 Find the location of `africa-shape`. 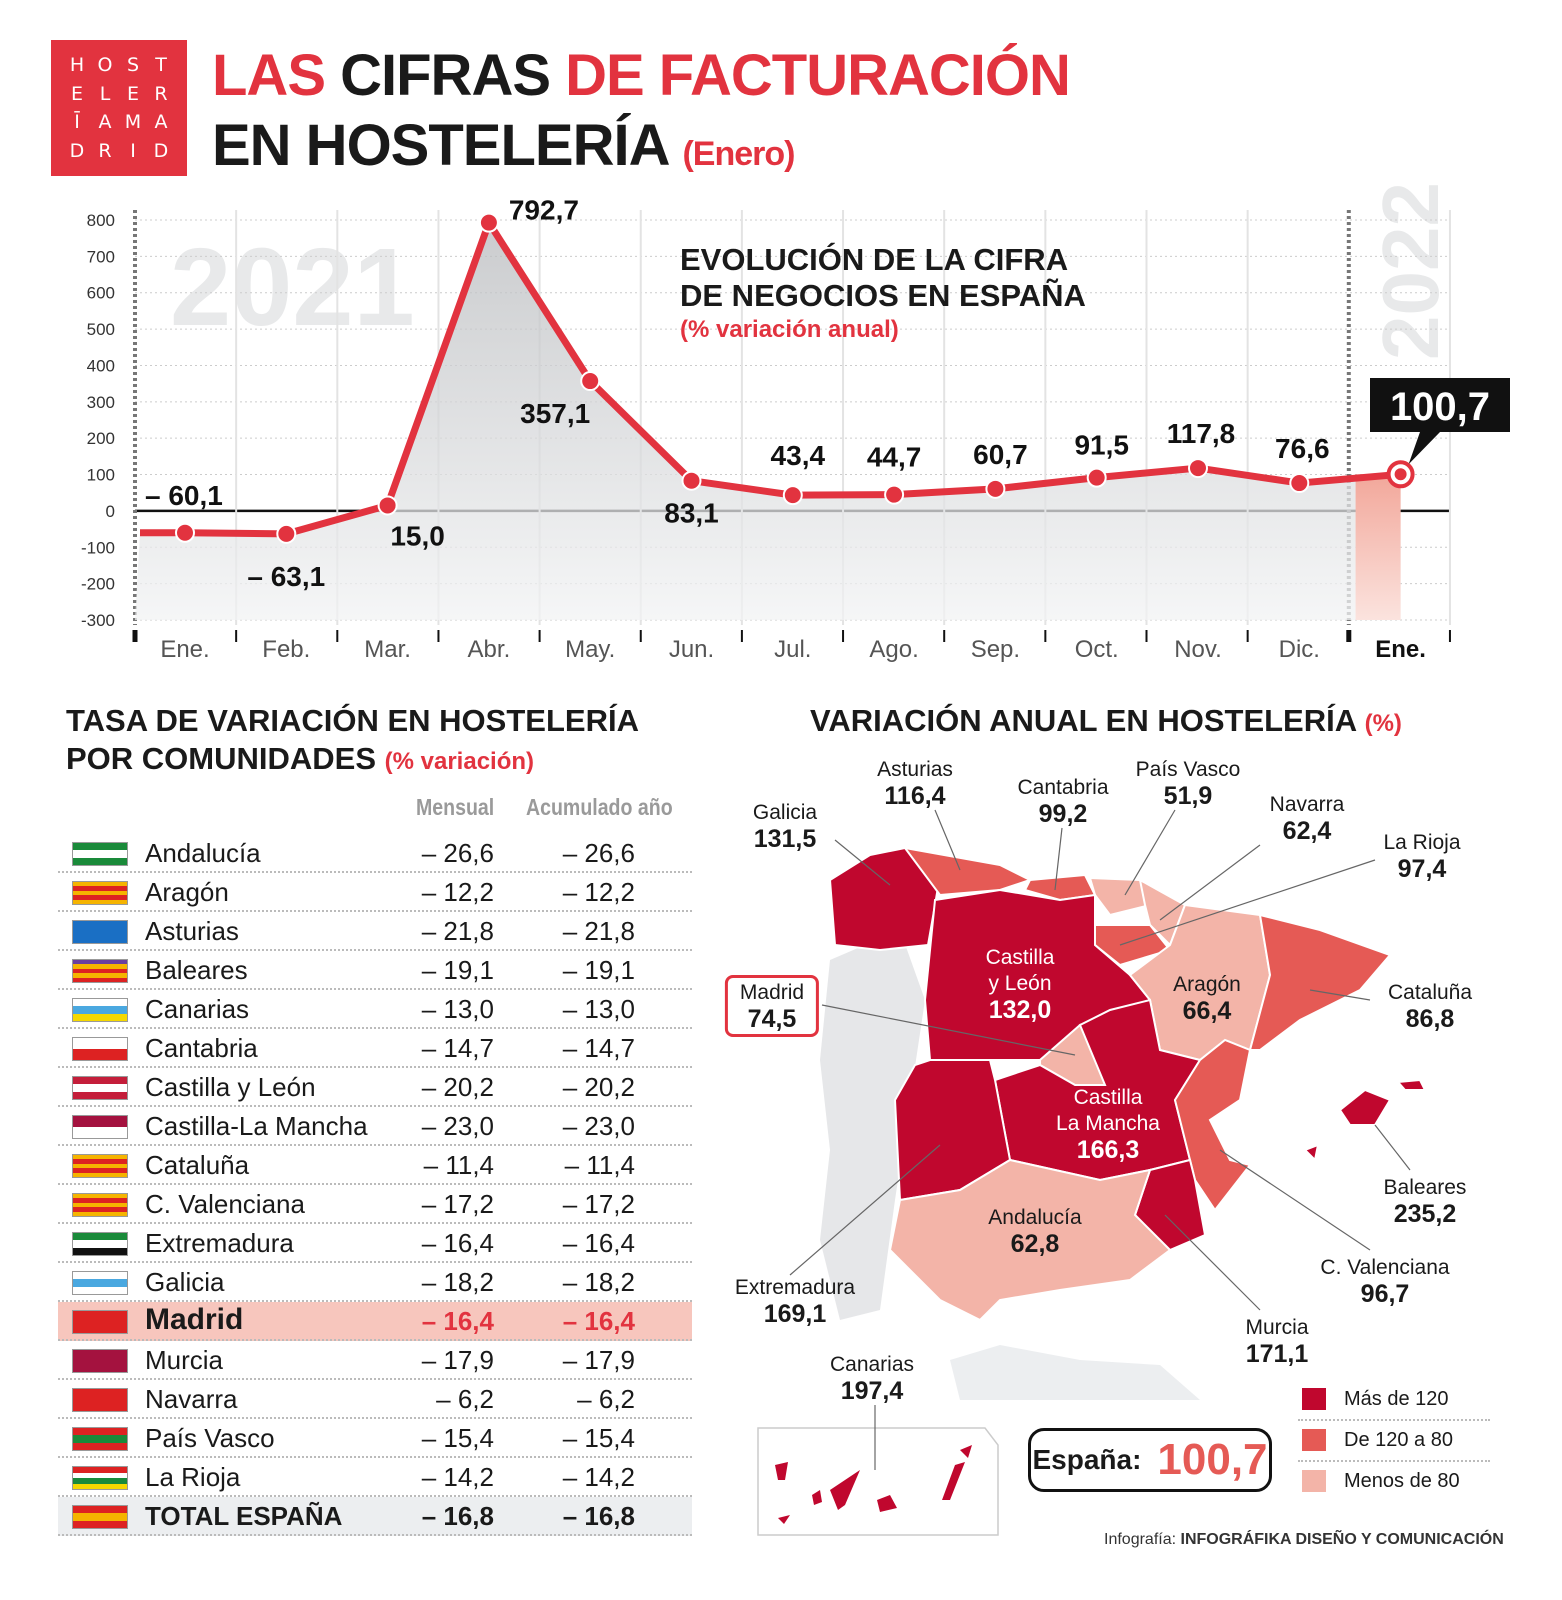

africa-shape is located at coordinates (1075, 1372).